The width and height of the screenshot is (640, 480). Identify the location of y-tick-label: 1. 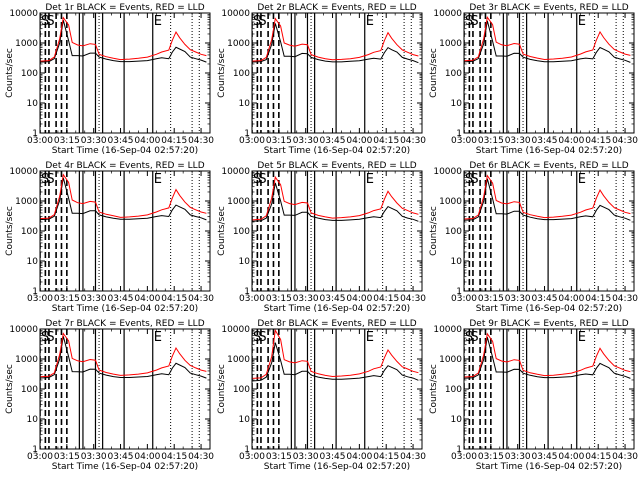
(35, 292).